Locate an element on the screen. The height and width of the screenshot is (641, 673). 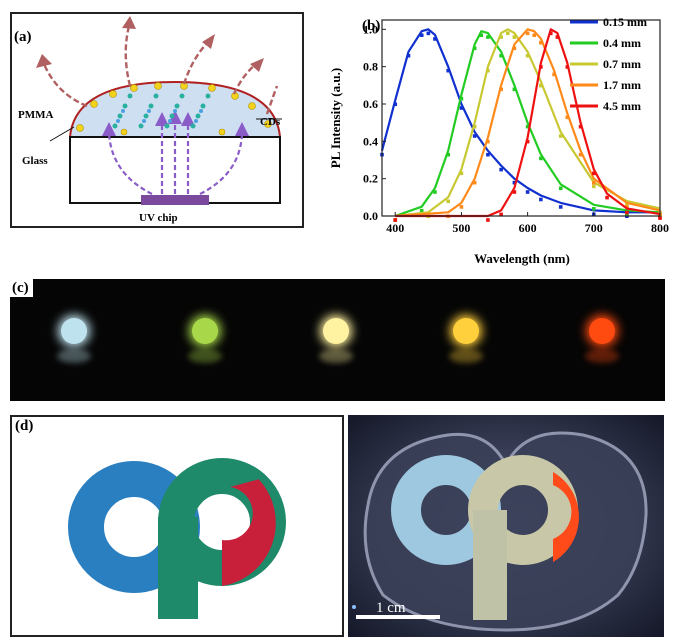
panel-a: (a) PMMA Glass CDs UV chip is located at coordinates (157, 120).